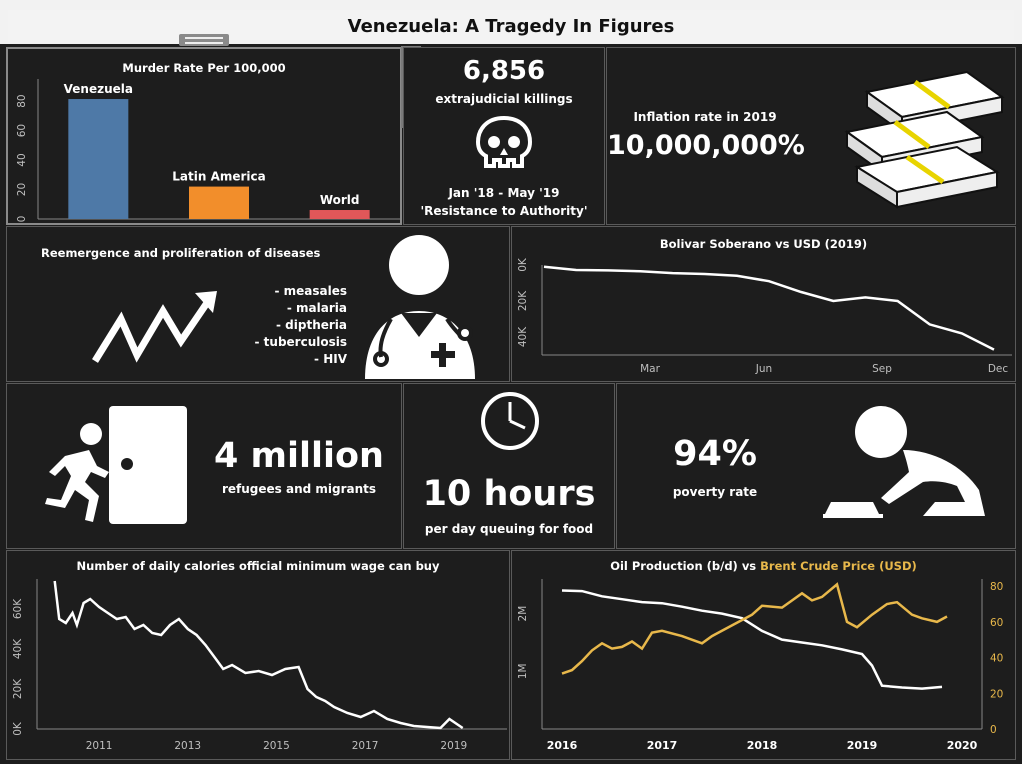 The width and height of the screenshot is (1022, 764). I want to click on clock-icon, so click(510, 421).